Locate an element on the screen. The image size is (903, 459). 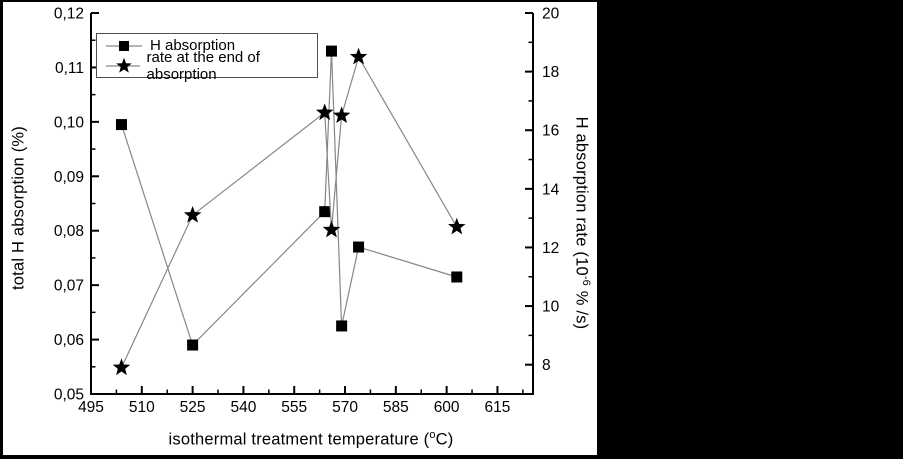
x-tick-label: 570 is located at coordinates (345, 407).